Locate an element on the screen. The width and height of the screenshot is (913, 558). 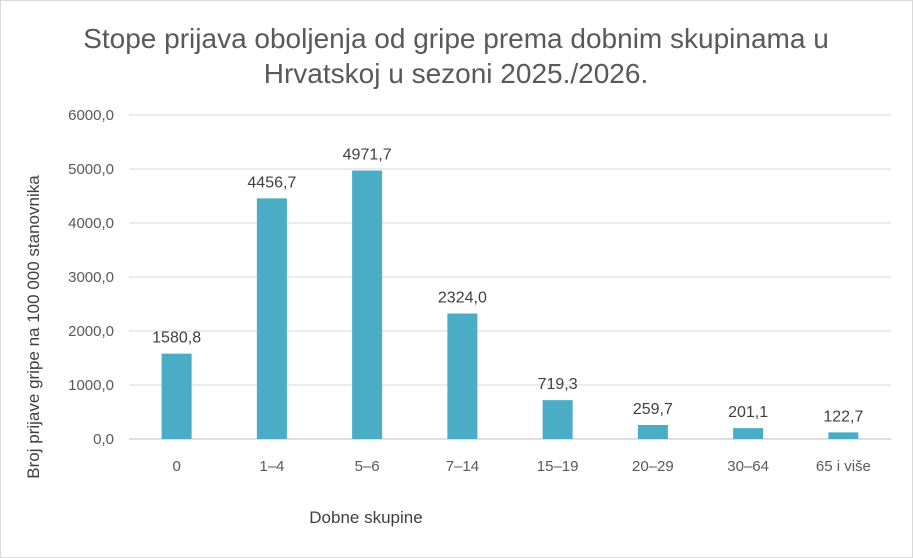
y-tick-label: 1000,0 is located at coordinates (91, 385).